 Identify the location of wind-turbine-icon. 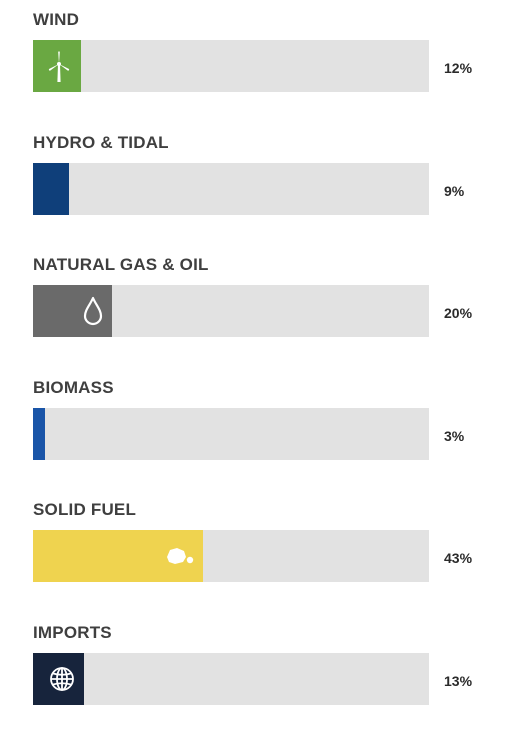
(59, 66).